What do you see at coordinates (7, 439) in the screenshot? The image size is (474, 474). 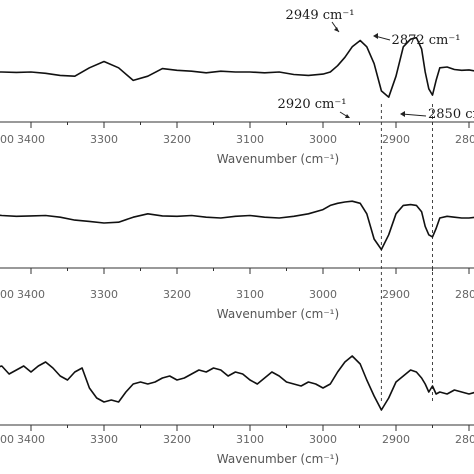 I see `edge-tick-3: 00` at bounding box center [7, 439].